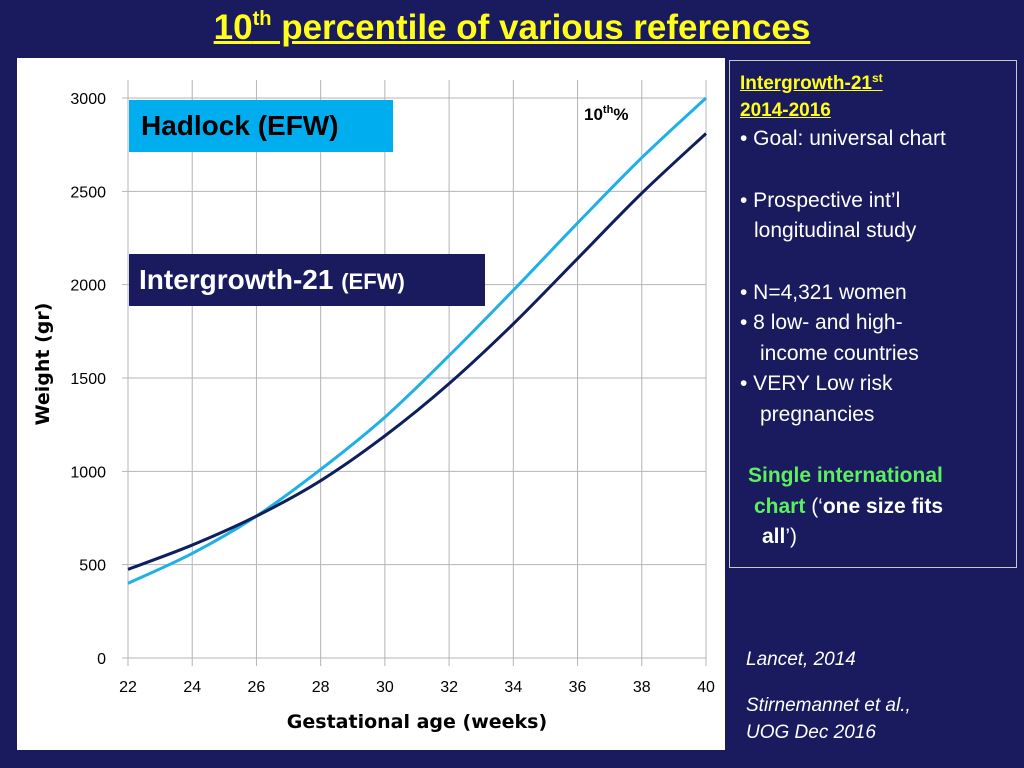  I want to click on y-axis-title: Weight (gr), so click(43, 364).